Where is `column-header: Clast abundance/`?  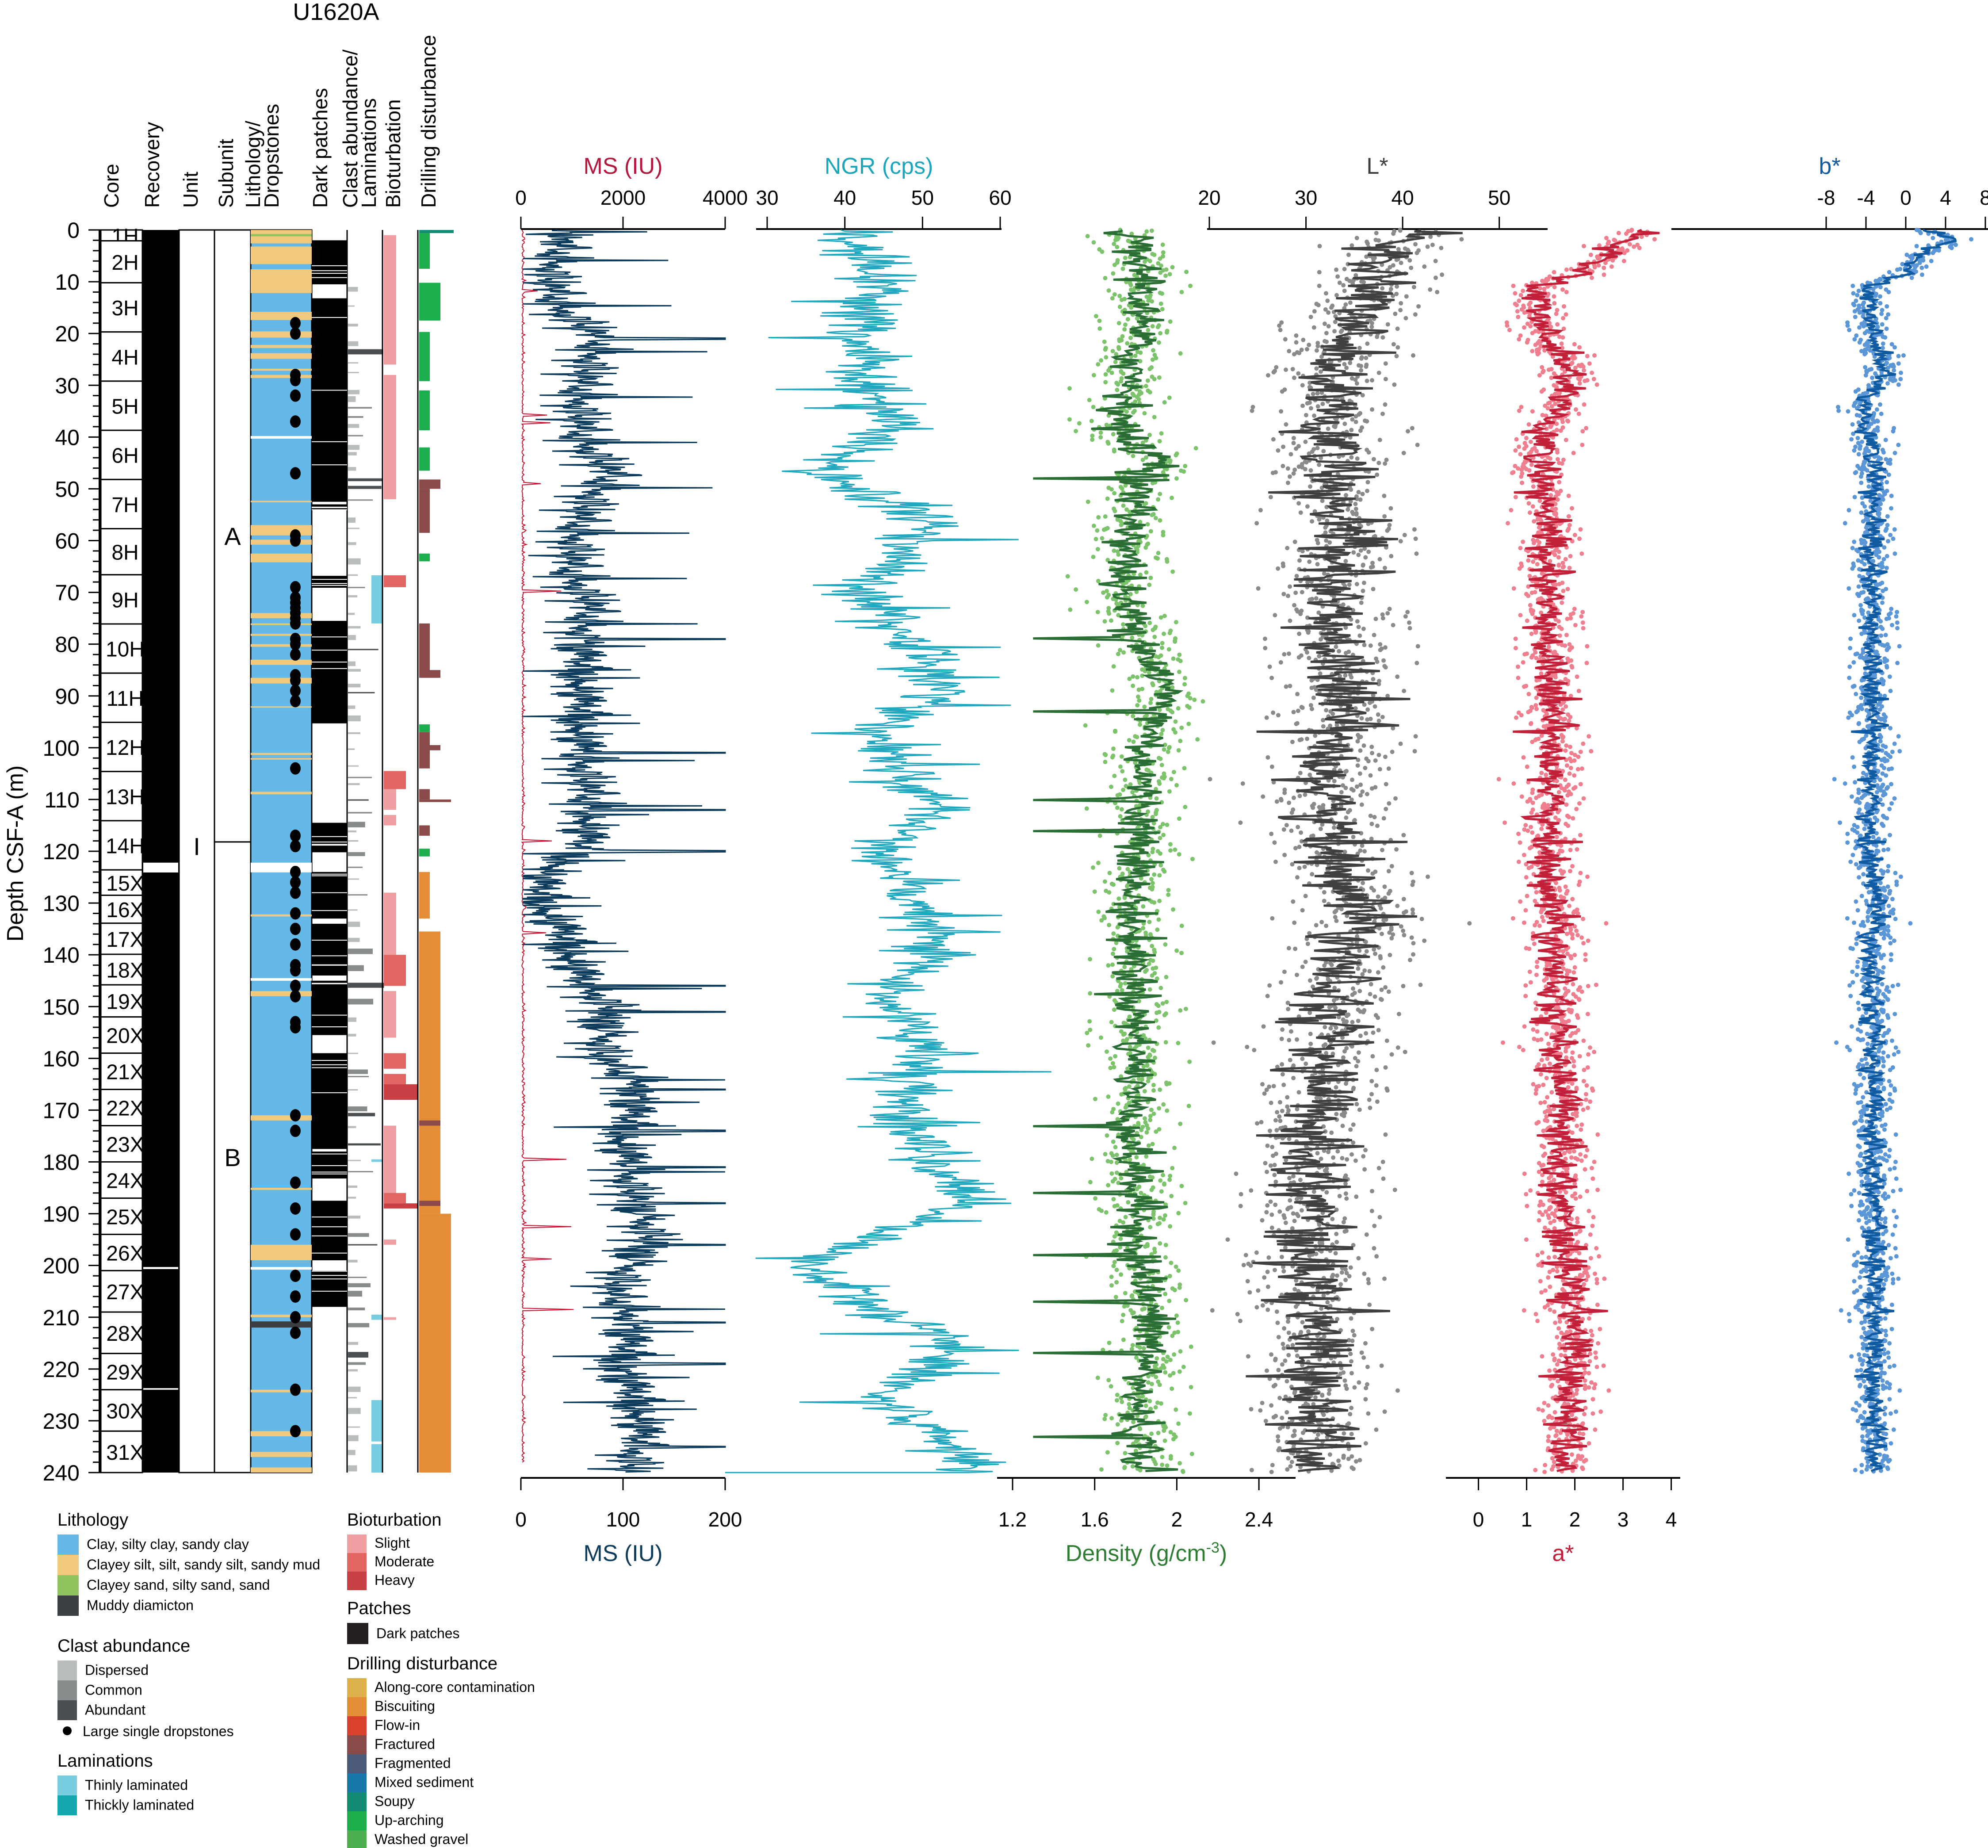
column-header: Clast abundance/ is located at coordinates (350, 129).